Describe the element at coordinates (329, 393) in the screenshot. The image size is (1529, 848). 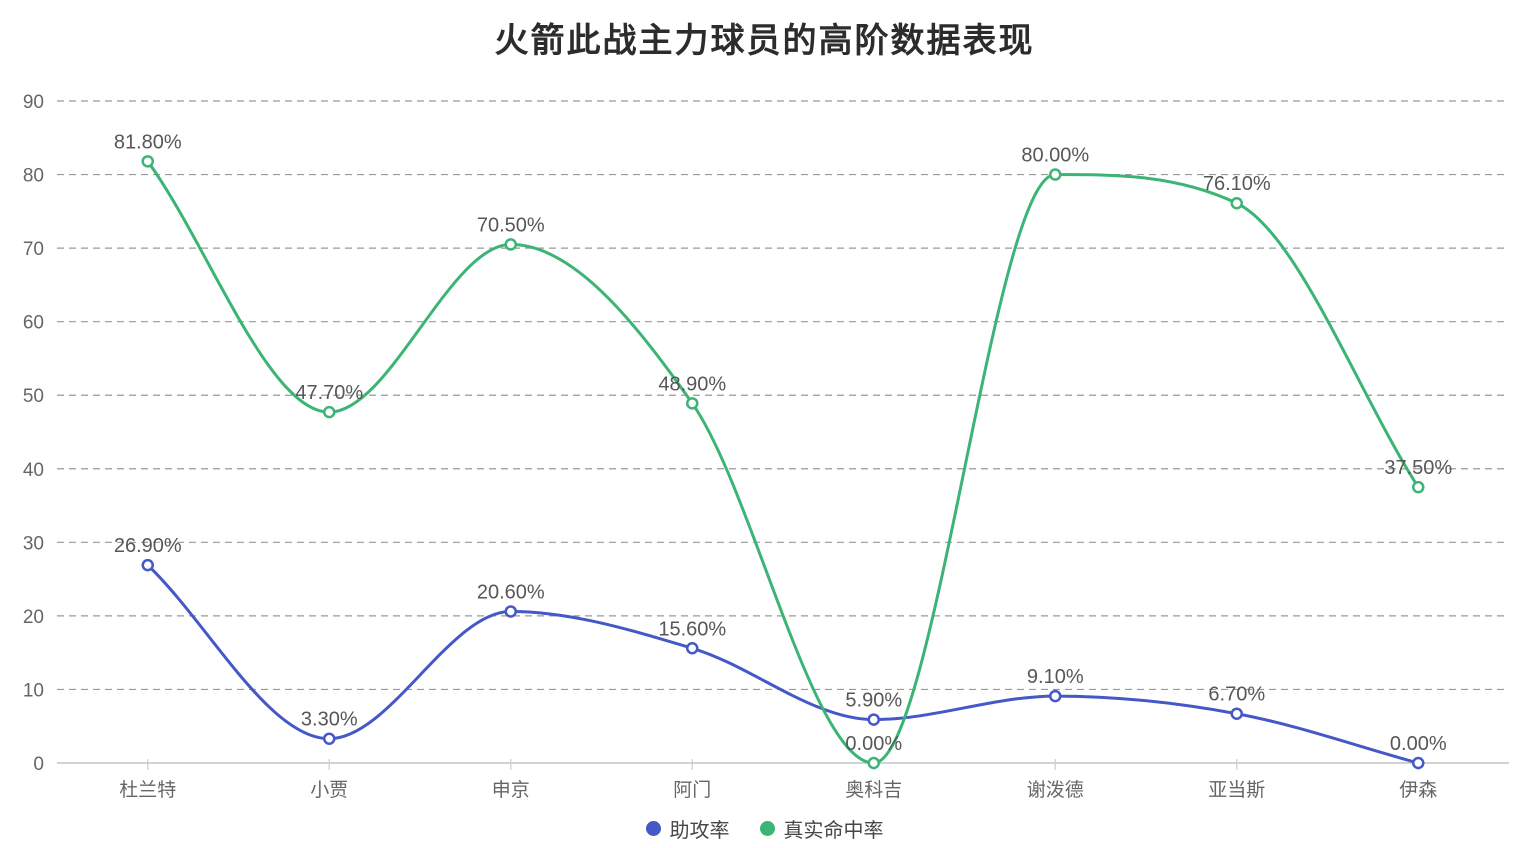
I see `true-shooting-data-label: 47.70%` at that location.